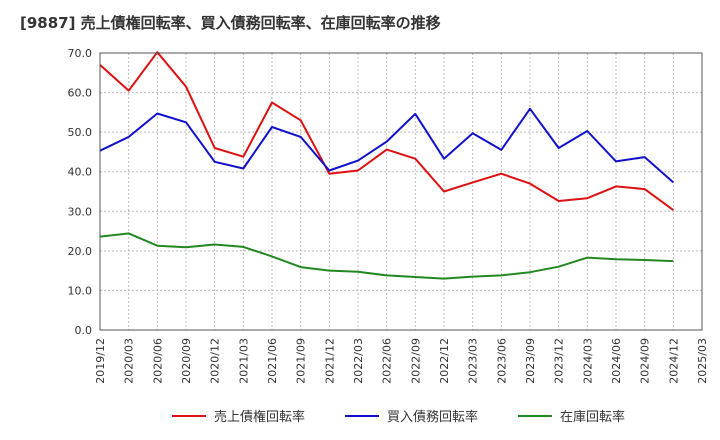 This screenshot has width=720, height=440. I want to click on y-tick-label: 50.0, so click(80, 132).